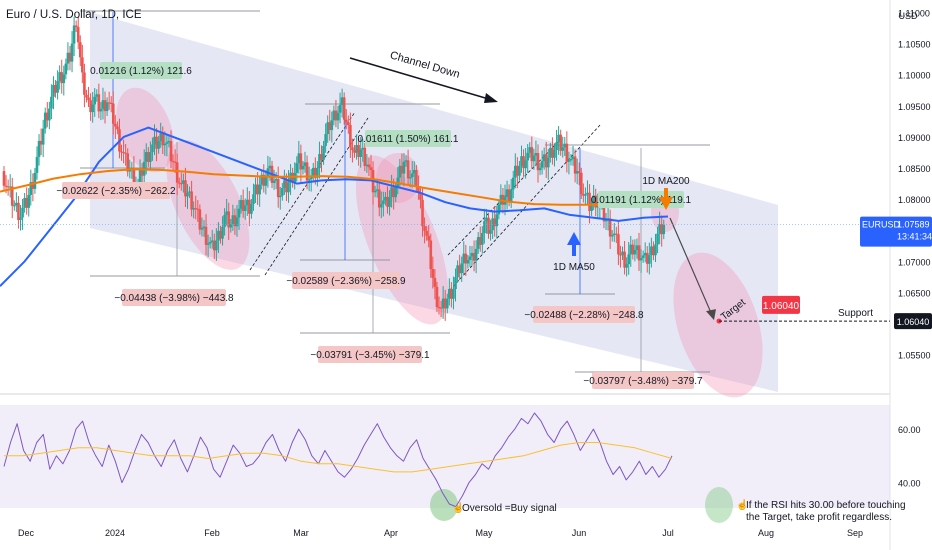  What do you see at coordinates (424, 64) in the screenshot?
I see `channel-down-label: Channel Down` at bounding box center [424, 64].